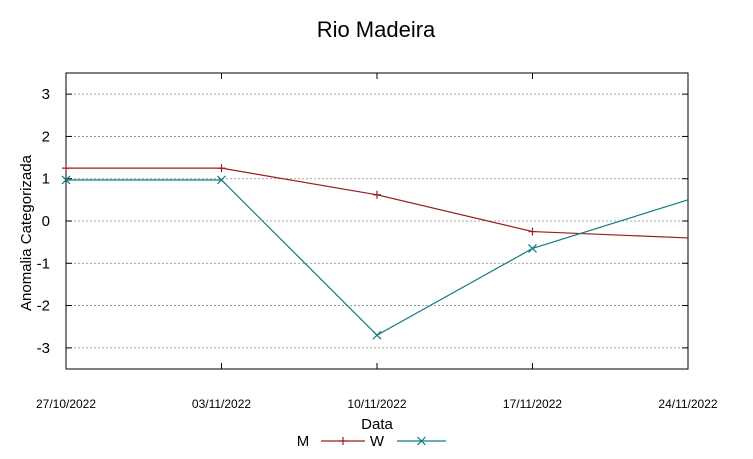 Image resolution: width=753 pixels, height=459 pixels. Describe the element at coordinates (26, 232) in the screenshot. I see `y-axis-label: Anomalia Categorizada` at that location.